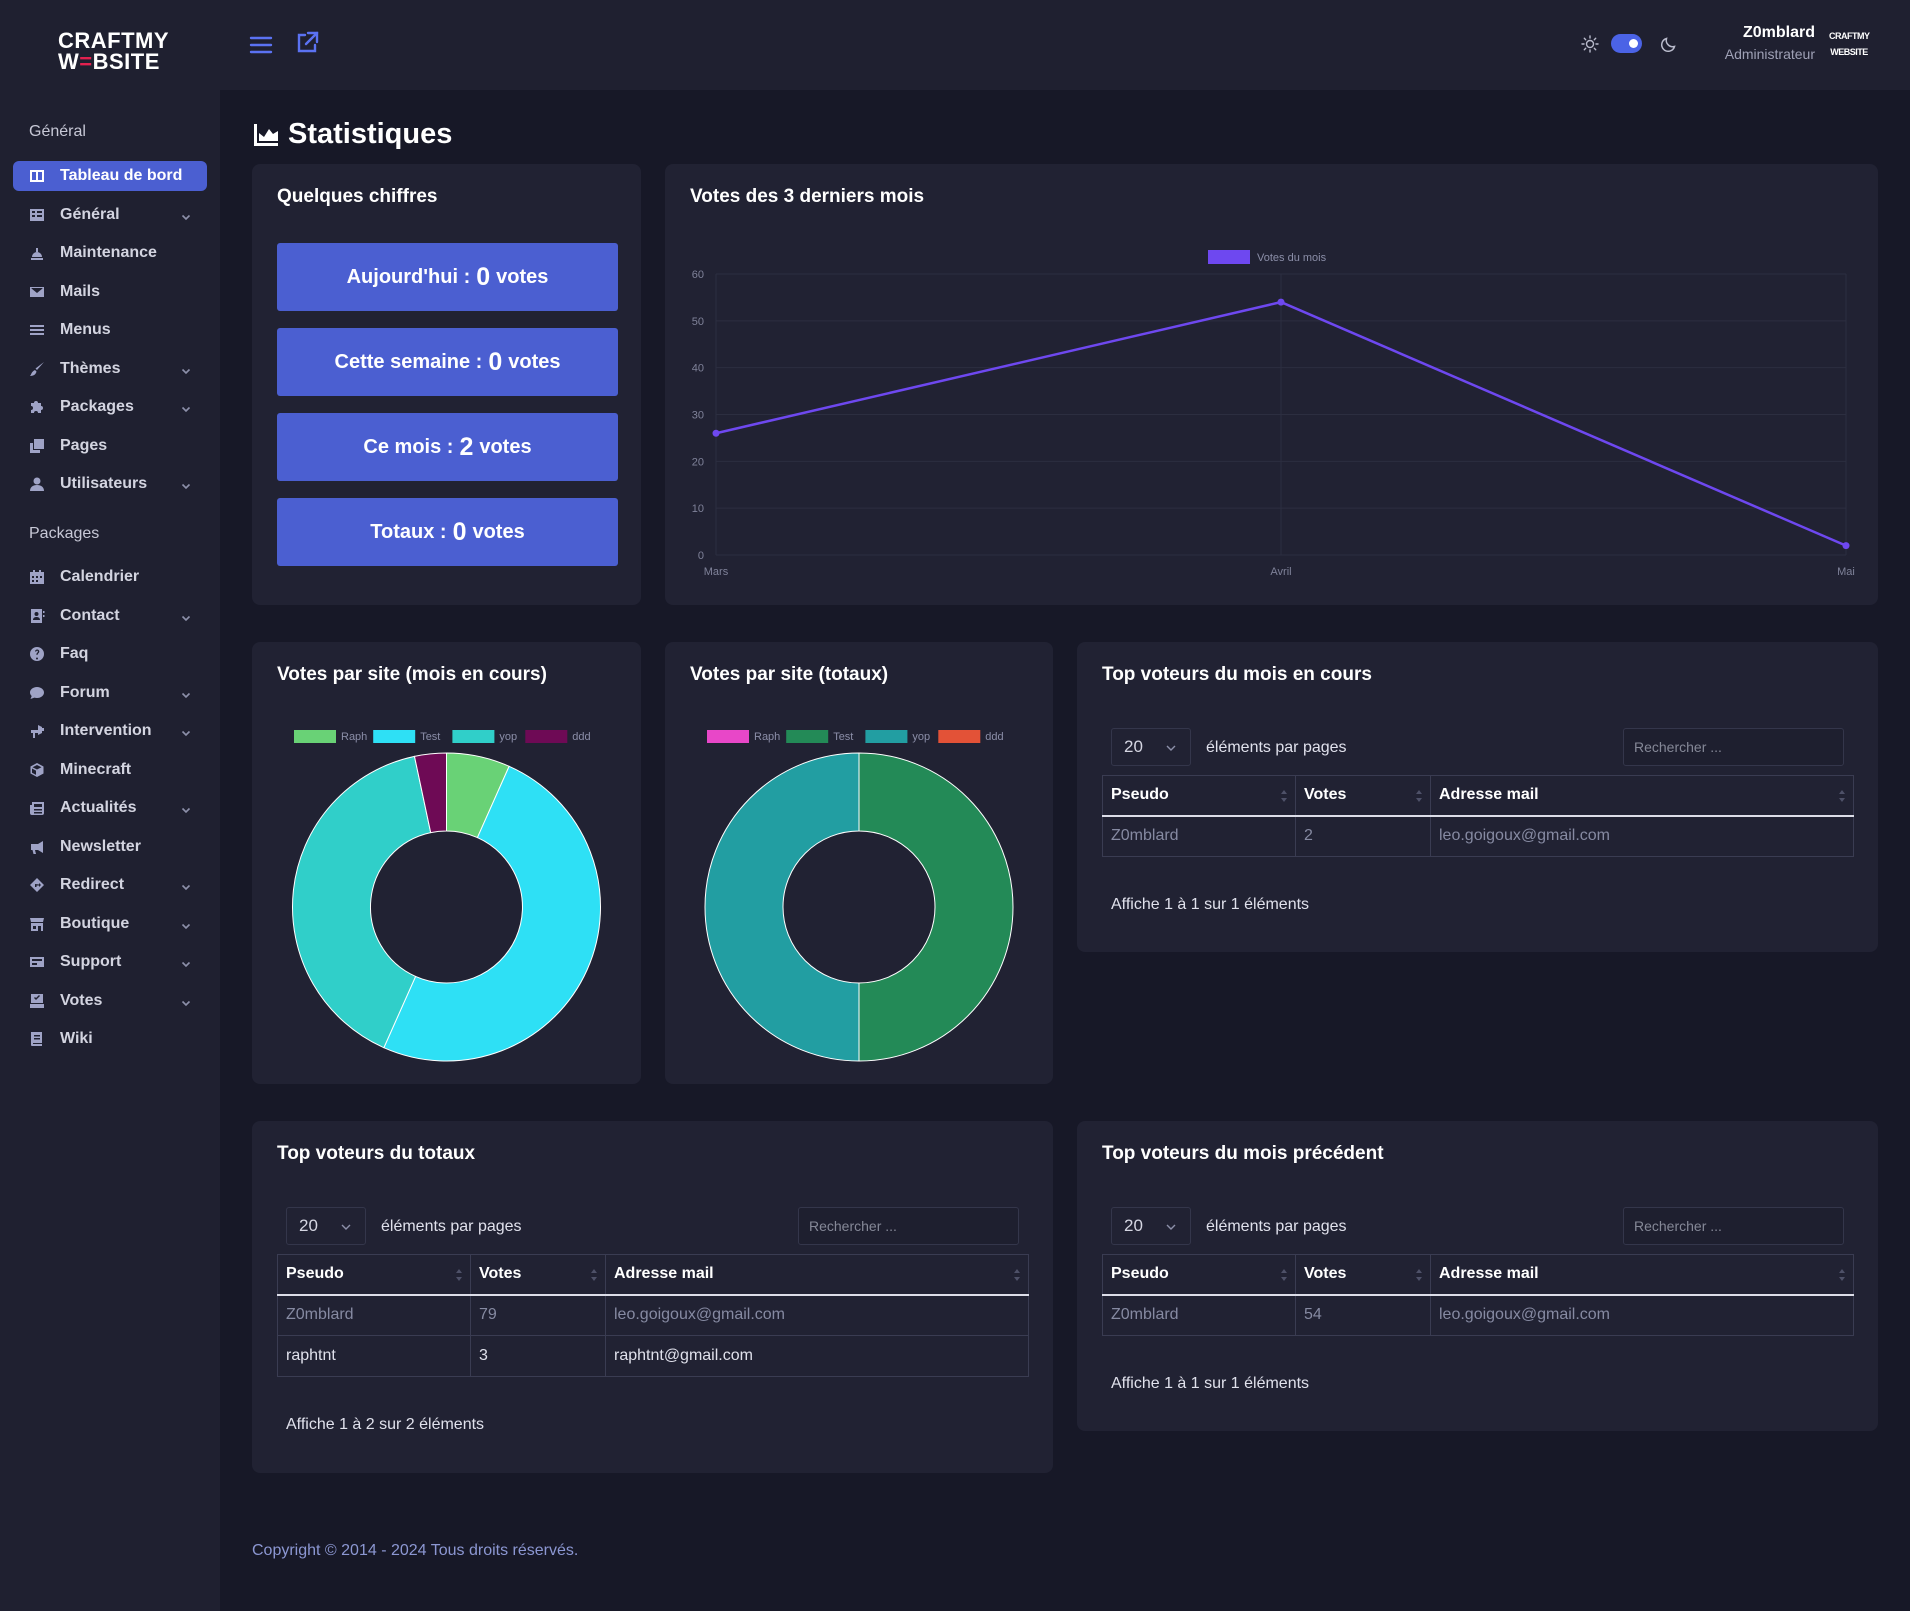 This screenshot has height=1611, width=1910. Describe the element at coordinates (110, 292) in the screenshot. I see `sidebar-item-mails: Mails` at that location.